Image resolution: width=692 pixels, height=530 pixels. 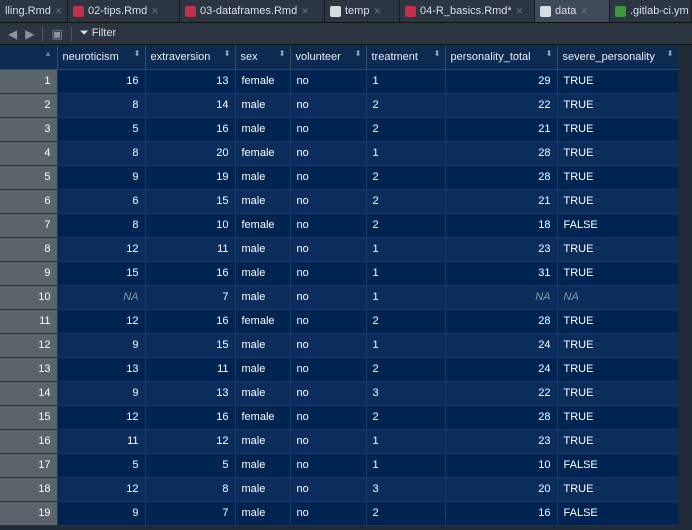 What do you see at coordinates (48, 53) in the screenshot?
I see `sort-ascending-icon: ▲` at bounding box center [48, 53].